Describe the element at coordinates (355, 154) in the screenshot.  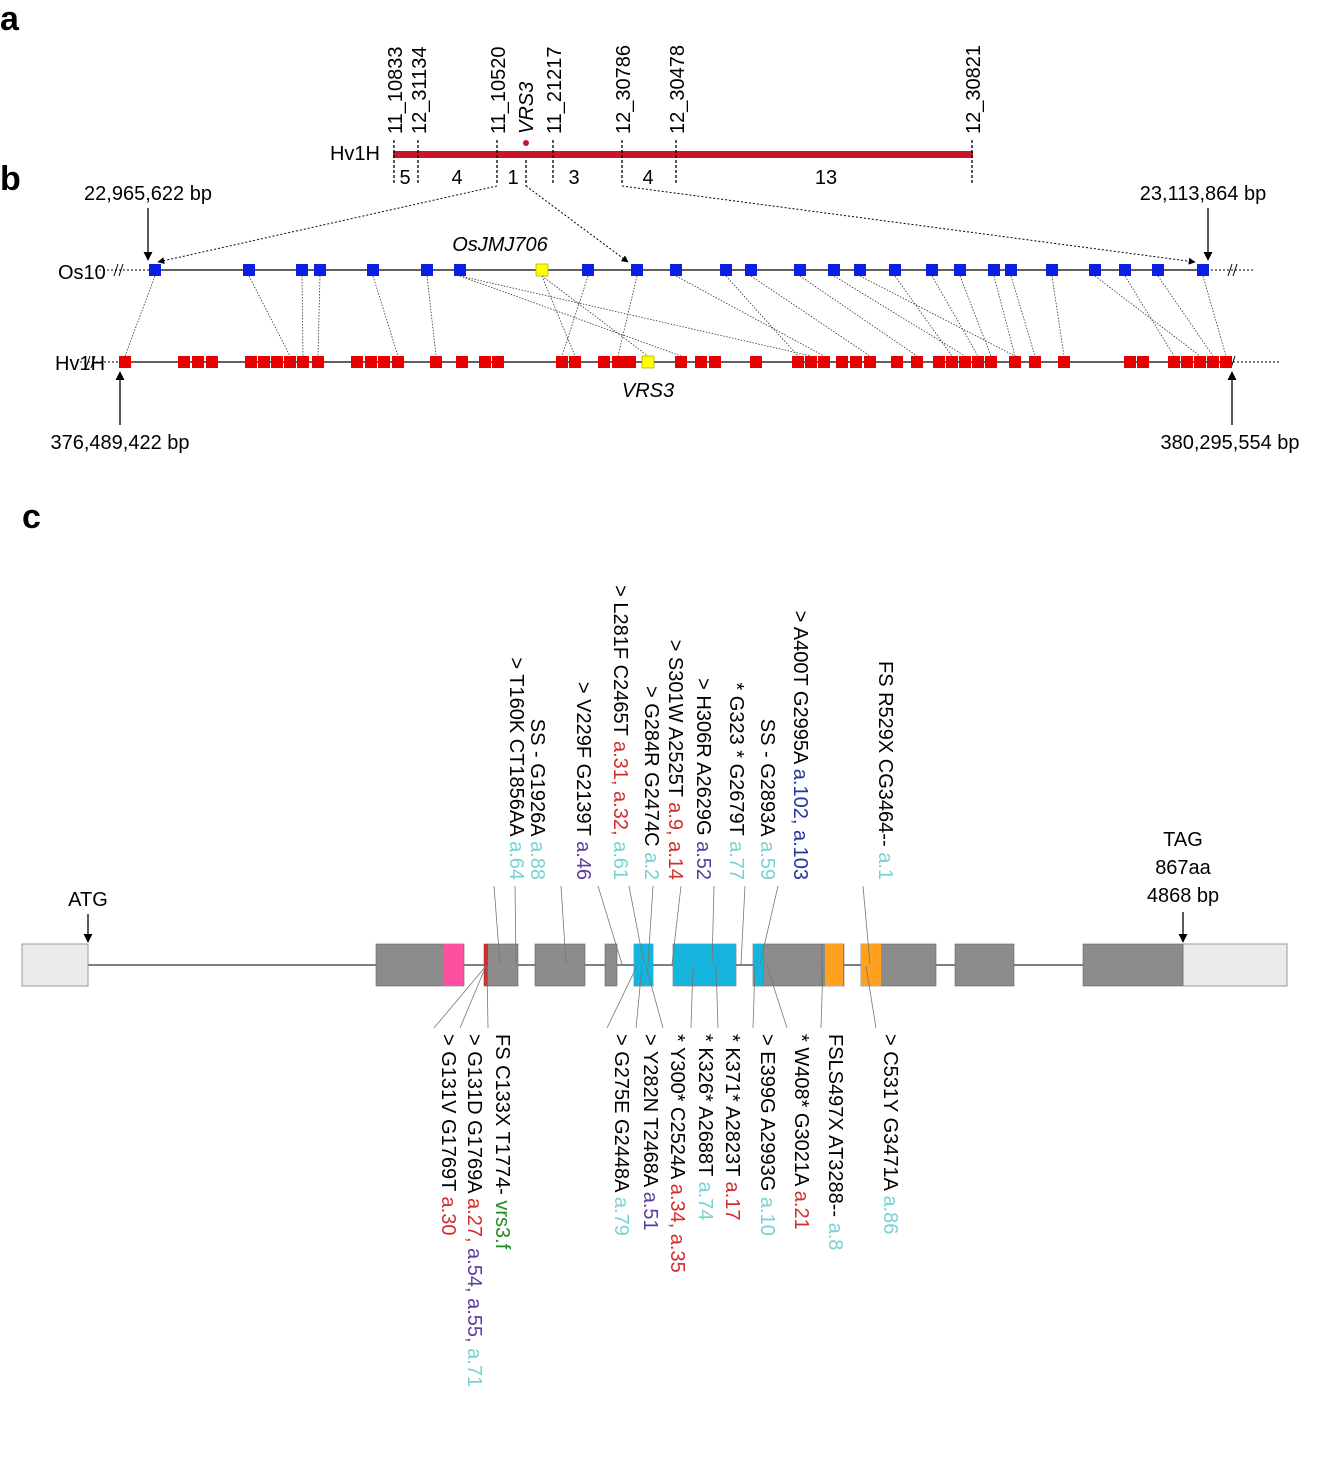
I see `hv1h-map-label: Hv1H` at that location.